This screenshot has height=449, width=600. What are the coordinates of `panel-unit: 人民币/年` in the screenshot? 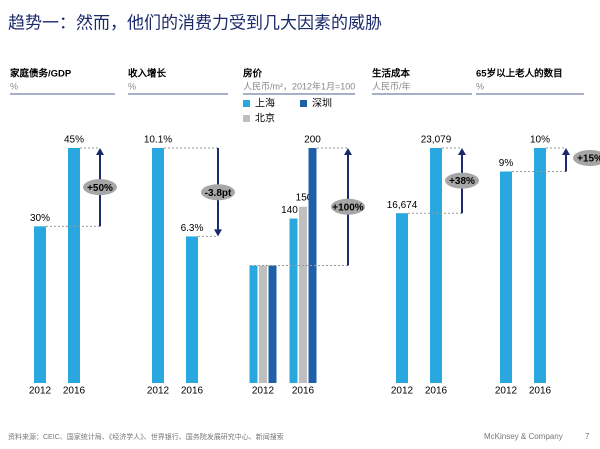 It's located at (391, 85).